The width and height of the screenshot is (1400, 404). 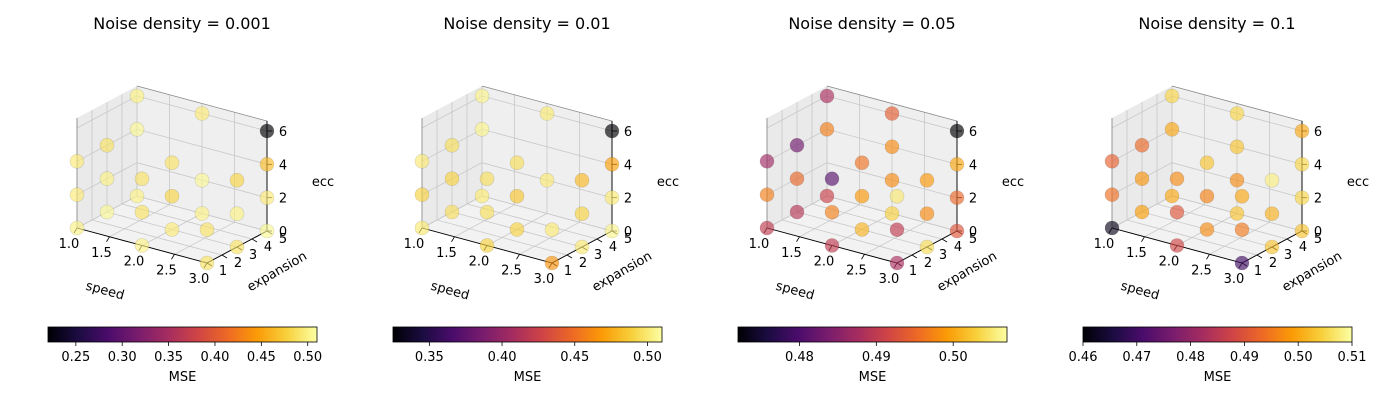 I want to click on y-tick, so click(x=1289, y=240).